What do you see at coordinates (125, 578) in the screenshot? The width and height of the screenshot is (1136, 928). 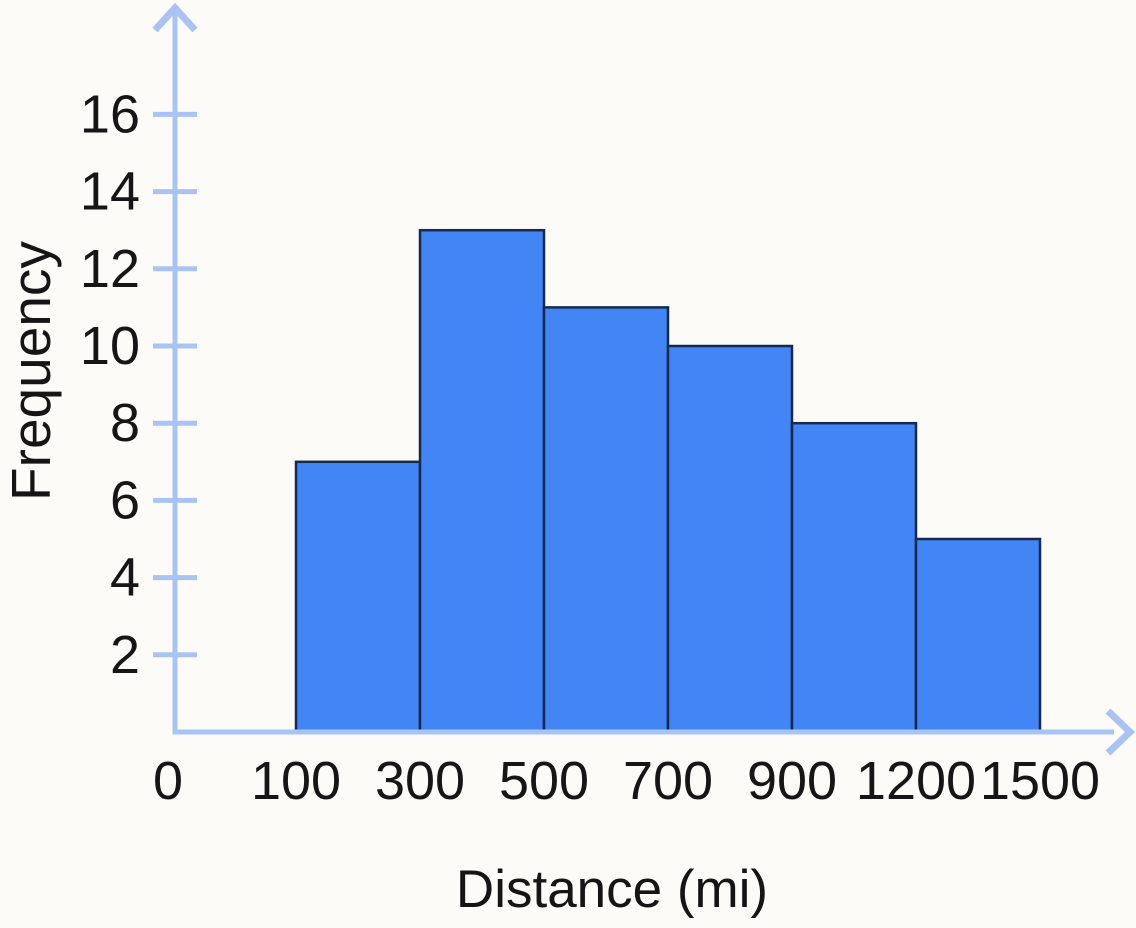 I see `y-tick-label-4: 4` at bounding box center [125, 578].